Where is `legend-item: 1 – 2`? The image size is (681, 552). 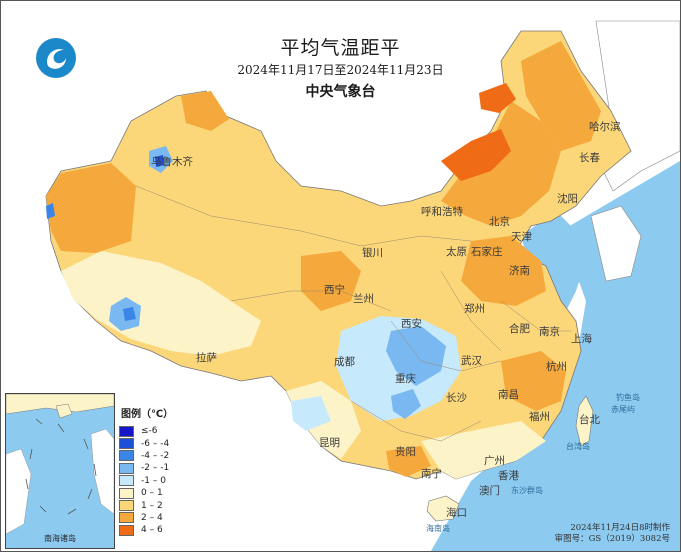 legend-item: 1 – 2 is located at coordinates (156, 505).